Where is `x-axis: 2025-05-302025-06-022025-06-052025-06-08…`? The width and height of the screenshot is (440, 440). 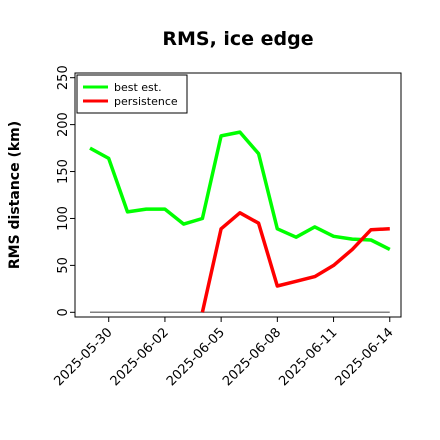
x-axis: 2025-05-302025-06-022025-06-052025-06-08… is located at coordinates (224, 353).